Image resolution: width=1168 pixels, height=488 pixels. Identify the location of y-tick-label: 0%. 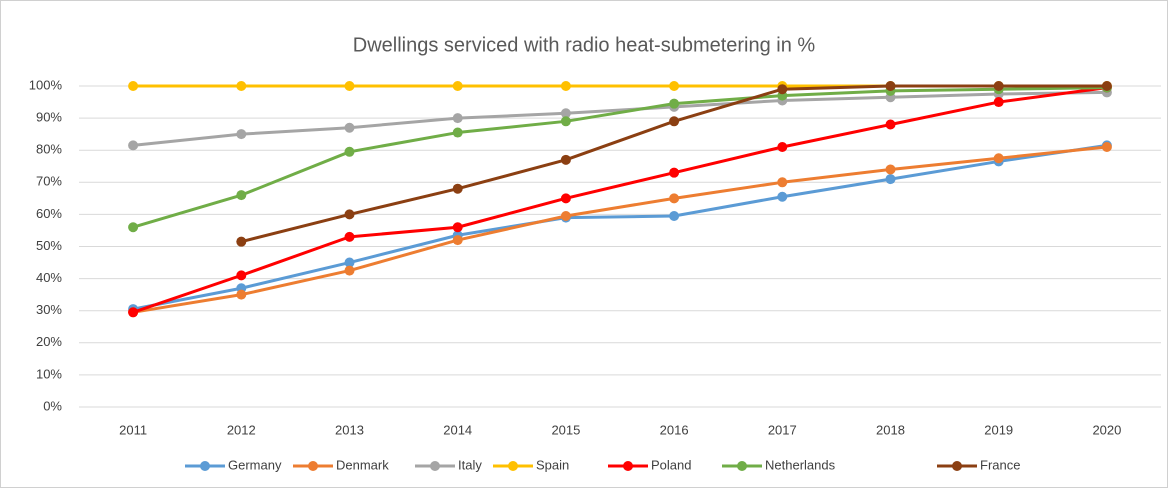
(52, 405).